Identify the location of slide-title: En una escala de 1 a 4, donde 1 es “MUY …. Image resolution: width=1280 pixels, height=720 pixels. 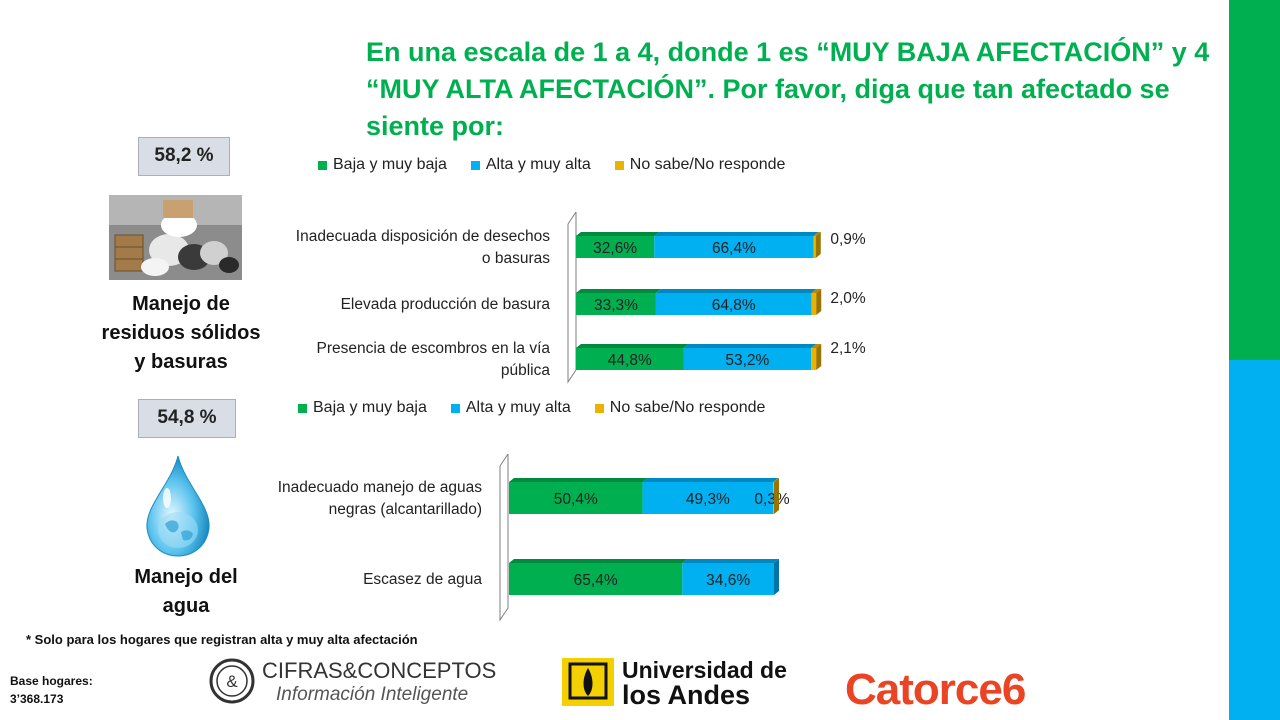
(788, 89).